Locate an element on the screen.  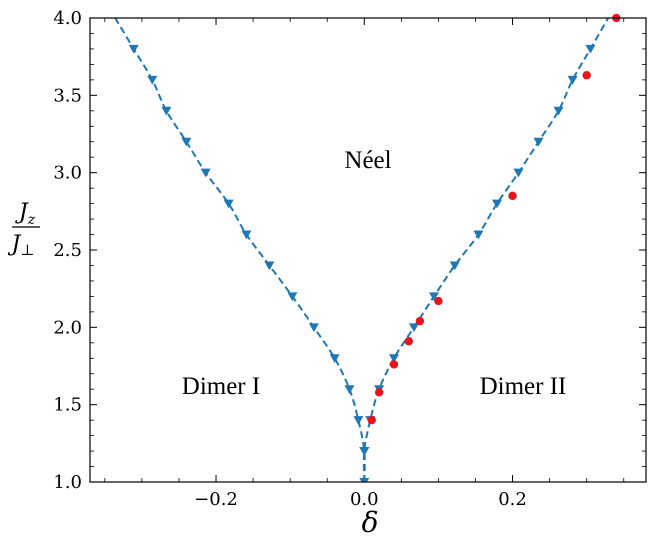
y-tick-label: 4.0 is located at coordinates (67, 18).